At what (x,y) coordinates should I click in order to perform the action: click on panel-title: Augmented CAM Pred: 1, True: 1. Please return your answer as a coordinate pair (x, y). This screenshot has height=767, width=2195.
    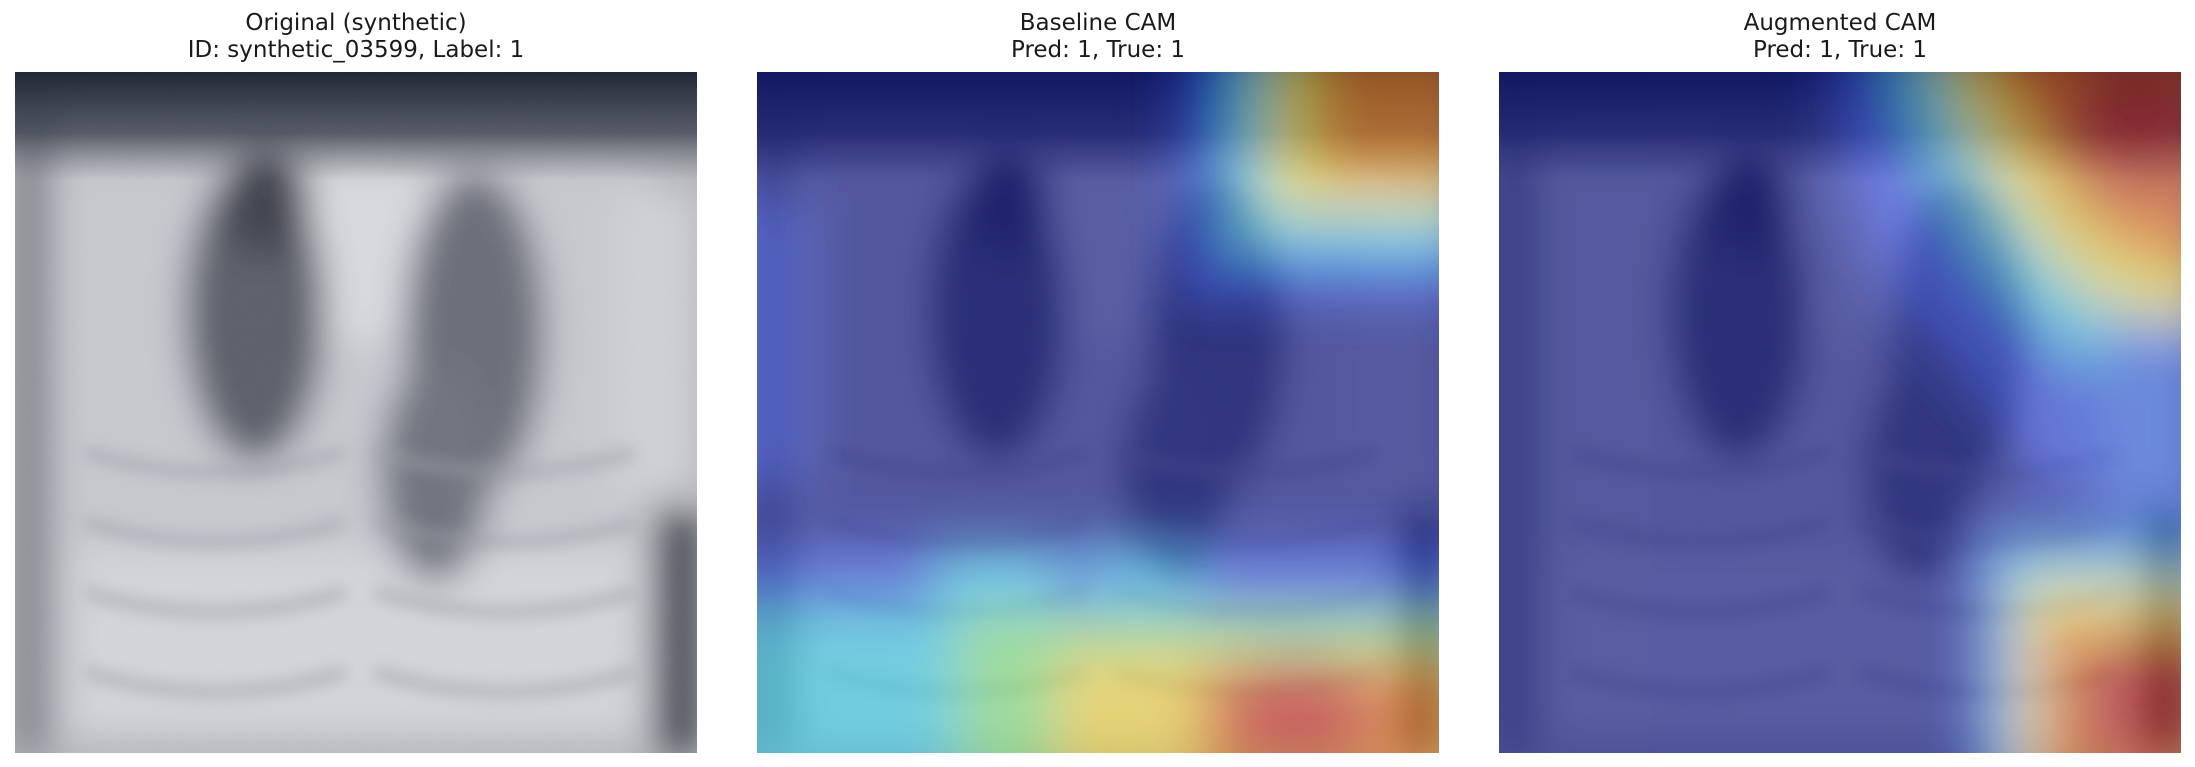
    Looking at the image, I should click on (1840, 37).